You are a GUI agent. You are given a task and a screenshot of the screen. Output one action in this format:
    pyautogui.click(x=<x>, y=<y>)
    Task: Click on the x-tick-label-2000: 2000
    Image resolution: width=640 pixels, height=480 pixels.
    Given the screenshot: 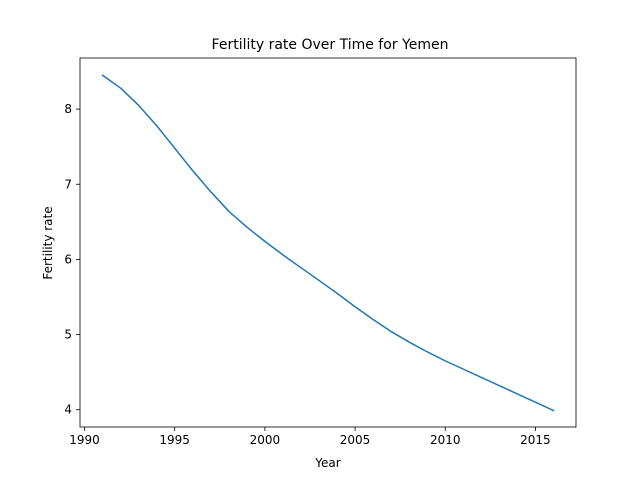 What is the action you would take?
    pyautogui.click(x=265, y=440)
    